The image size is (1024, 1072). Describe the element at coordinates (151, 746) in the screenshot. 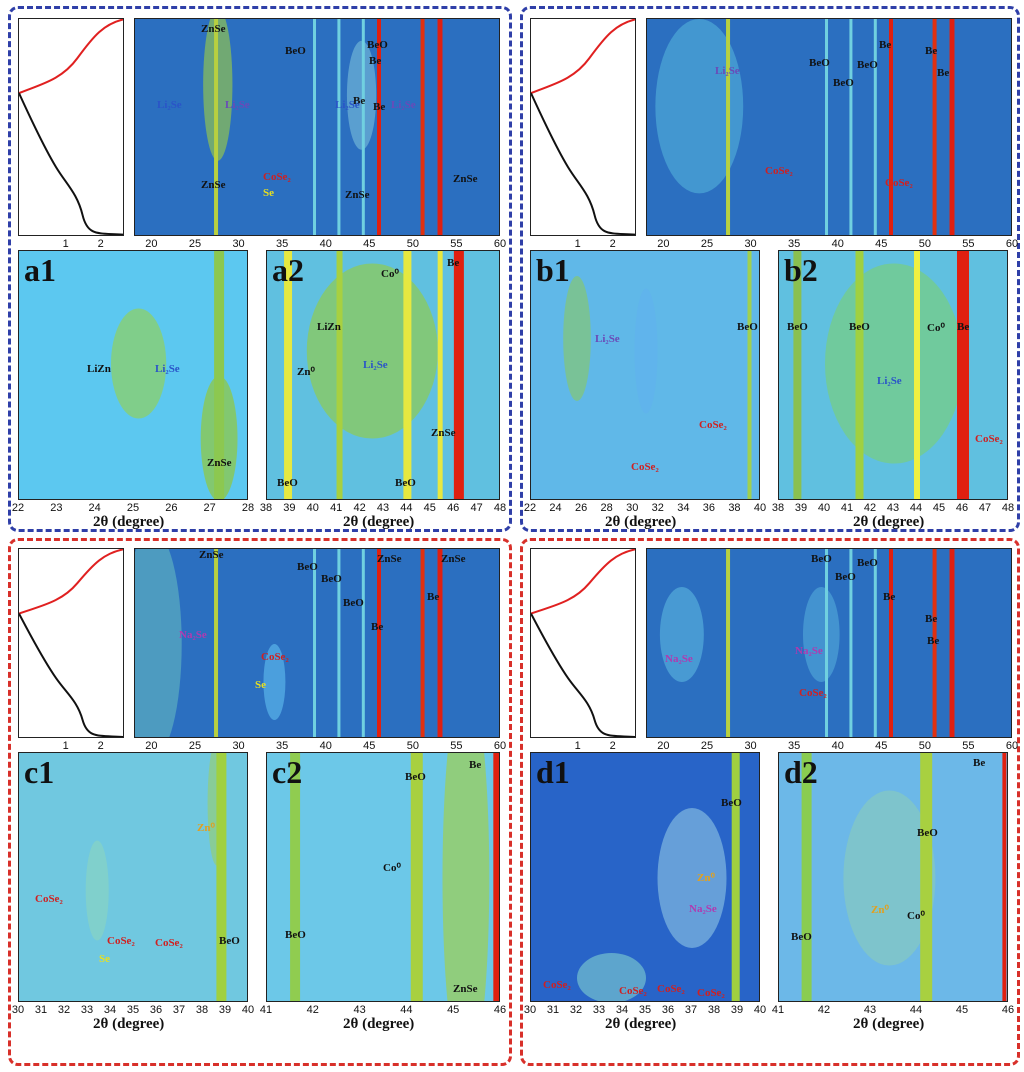

I see `map-tick-label: 20` at that location.